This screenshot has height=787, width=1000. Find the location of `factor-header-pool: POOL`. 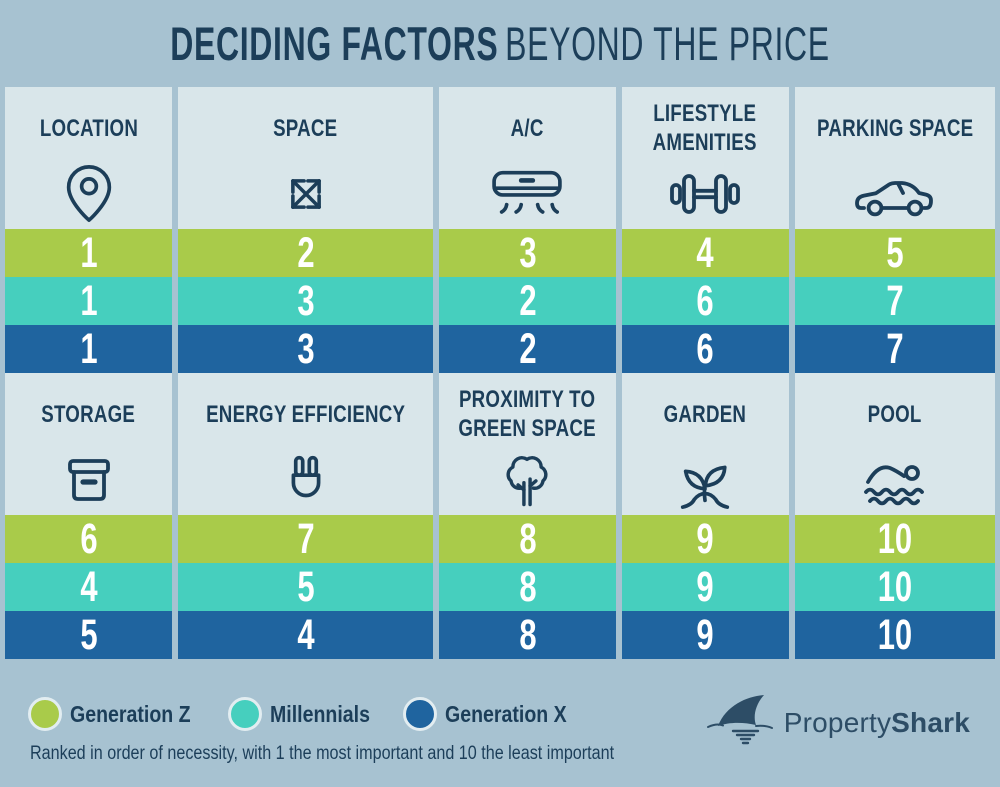

factor-header-pool: POOL is located at coordinates (894, 444).